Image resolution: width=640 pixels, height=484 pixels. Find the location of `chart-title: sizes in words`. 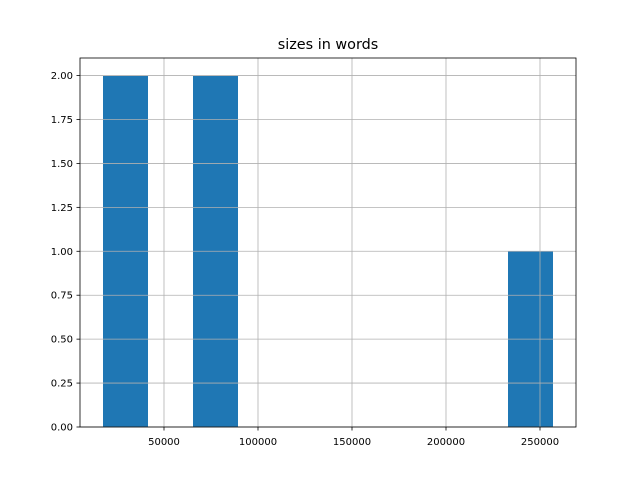

chart-title: sizes in words is located at coordinates (328, 45).